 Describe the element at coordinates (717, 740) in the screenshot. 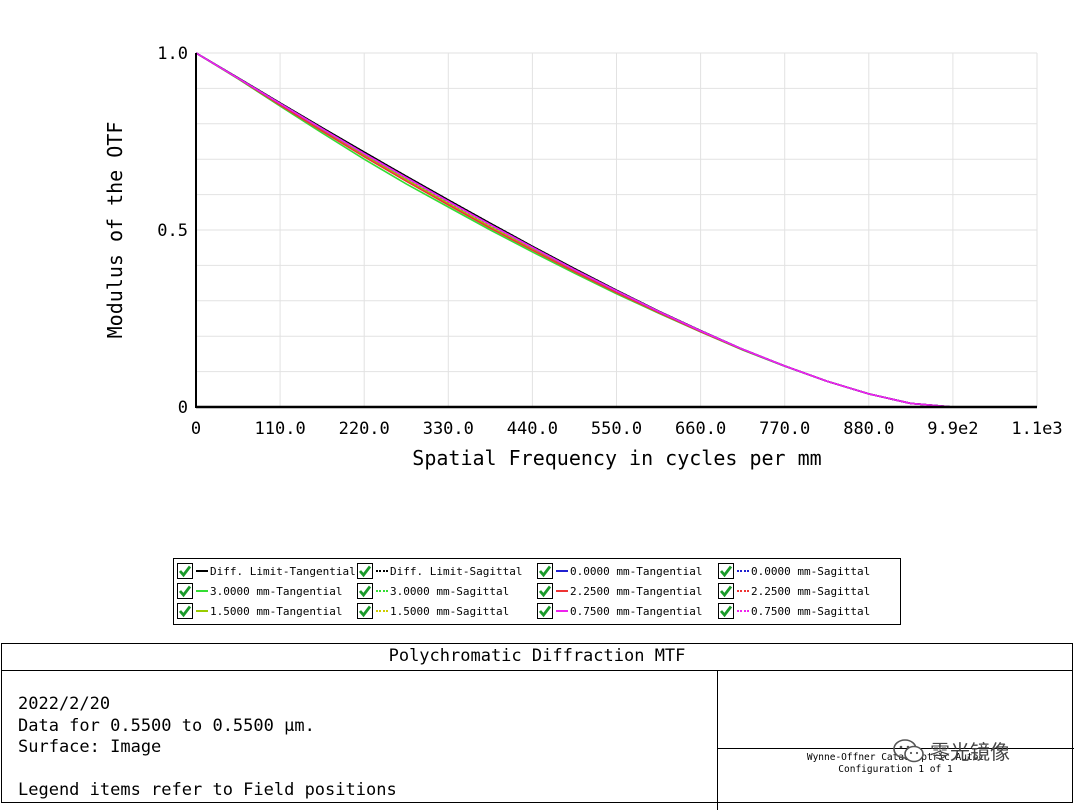

I see `info-divider` at that location.